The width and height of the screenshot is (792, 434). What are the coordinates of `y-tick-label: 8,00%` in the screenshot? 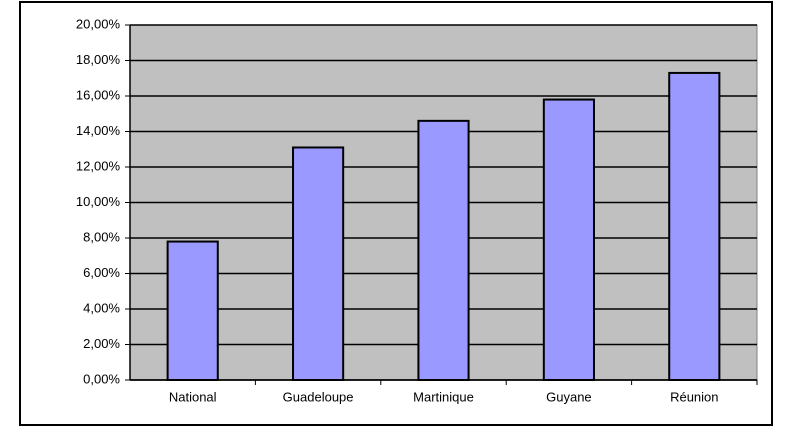 It's located at (101, 236).